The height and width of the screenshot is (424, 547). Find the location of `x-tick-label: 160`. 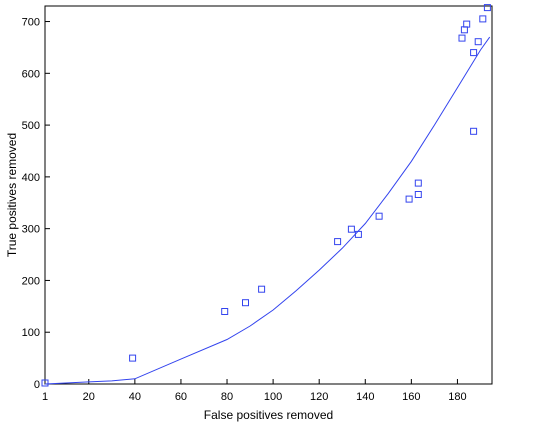

x-tick-label: 160 is located at coordinates (411, 397).